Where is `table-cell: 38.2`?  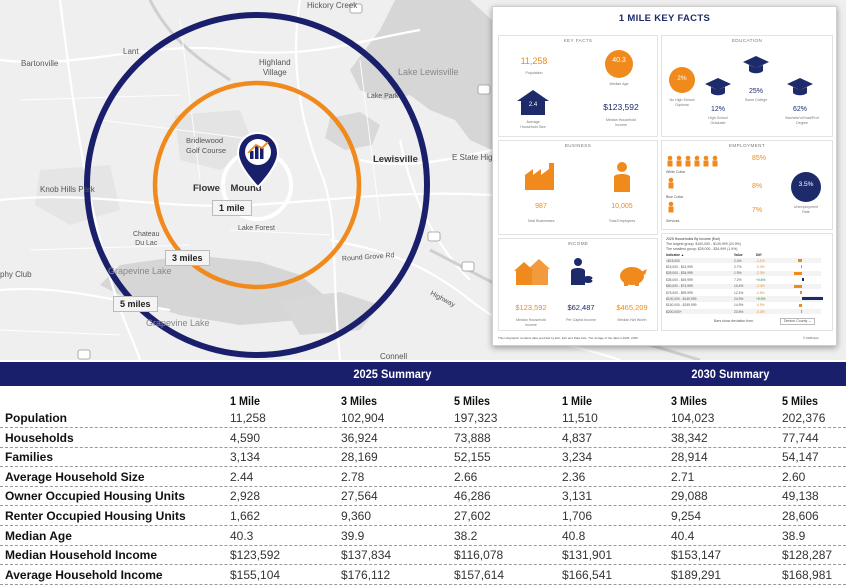 table-cell: 38.2 is located at coordinates (466, 535).